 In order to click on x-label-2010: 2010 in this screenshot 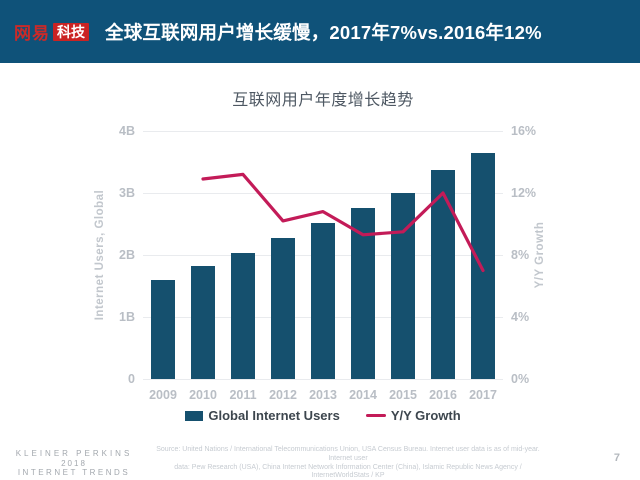, I will do `click(203, 395)`.